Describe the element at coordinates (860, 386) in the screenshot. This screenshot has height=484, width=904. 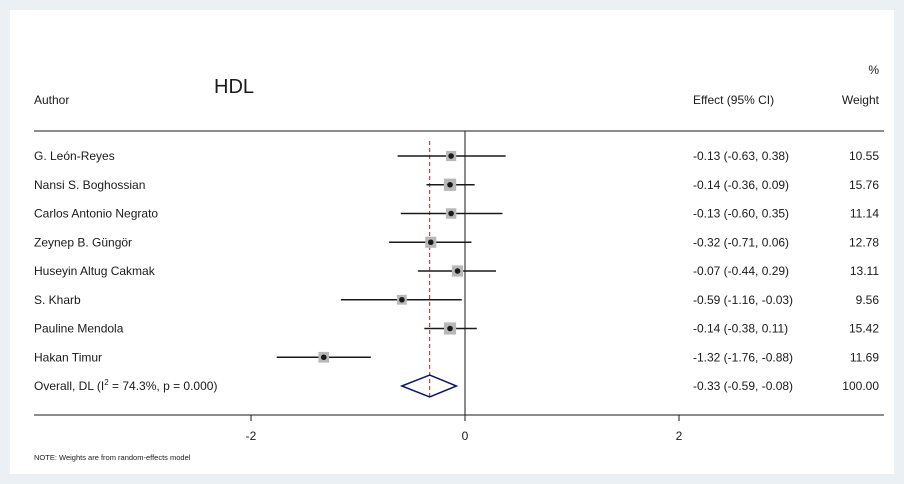
I see `overall-weight-text: 100.00` at that location.